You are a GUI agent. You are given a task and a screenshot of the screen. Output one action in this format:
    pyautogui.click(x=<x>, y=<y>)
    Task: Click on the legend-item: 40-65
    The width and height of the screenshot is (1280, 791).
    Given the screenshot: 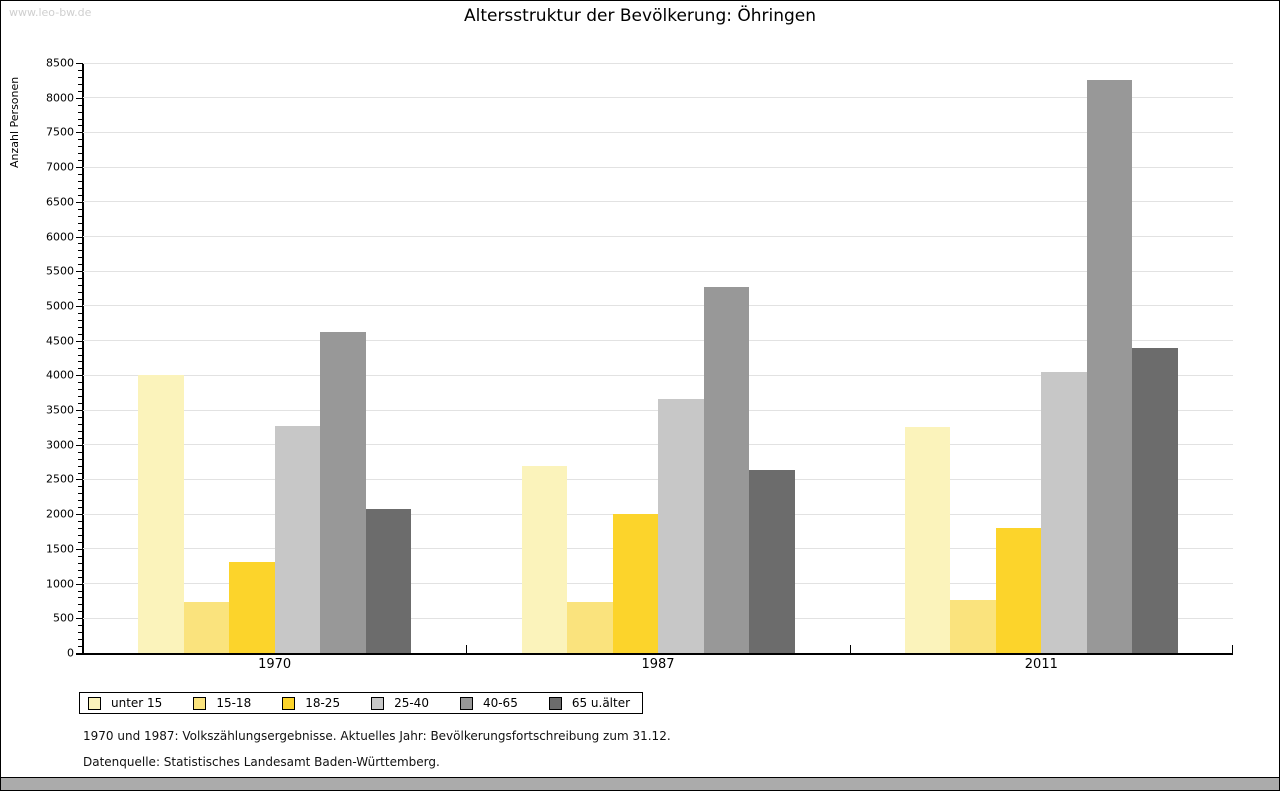 What is the action you would take?
    pyautogui.click(x=488, y=703)
    